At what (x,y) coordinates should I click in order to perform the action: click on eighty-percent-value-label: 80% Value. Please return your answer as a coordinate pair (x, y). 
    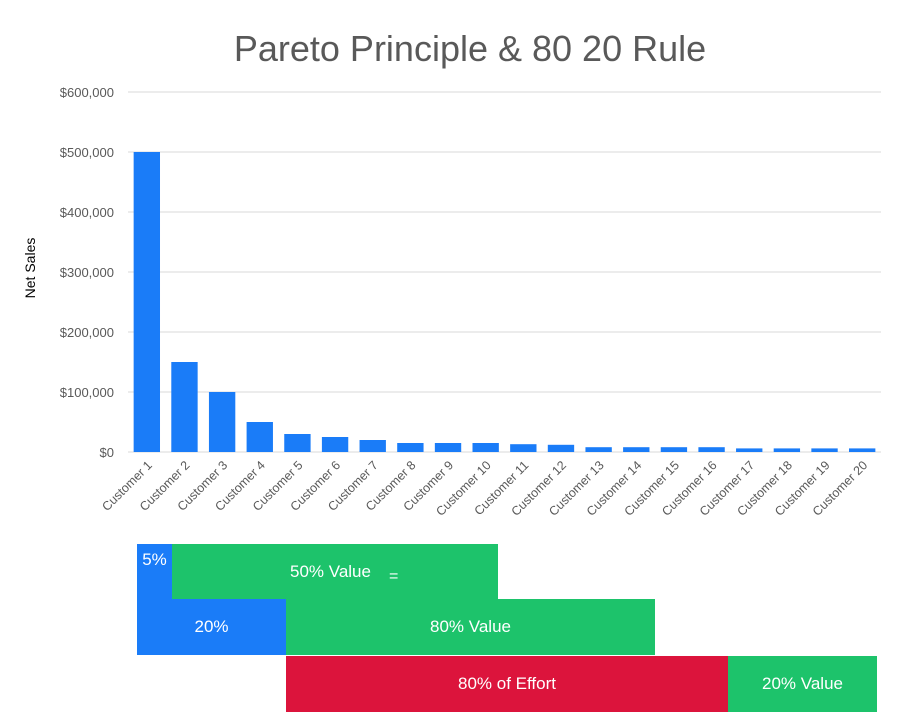
    Looking at the image, I should click on (470, 626).